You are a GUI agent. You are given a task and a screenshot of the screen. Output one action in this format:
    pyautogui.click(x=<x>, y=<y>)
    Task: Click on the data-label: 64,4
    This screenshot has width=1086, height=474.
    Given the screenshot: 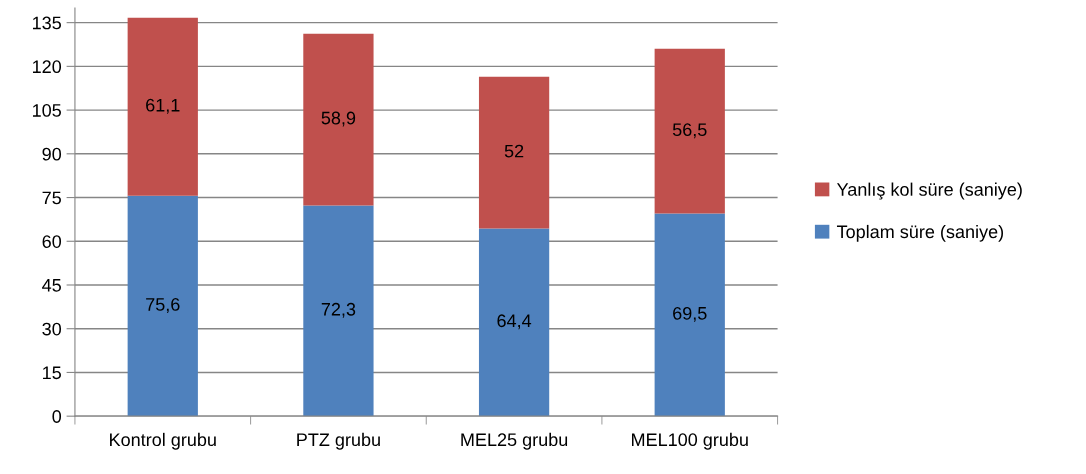 What is the action you would take?
    pyautogui.click(x=514, y=322)
    